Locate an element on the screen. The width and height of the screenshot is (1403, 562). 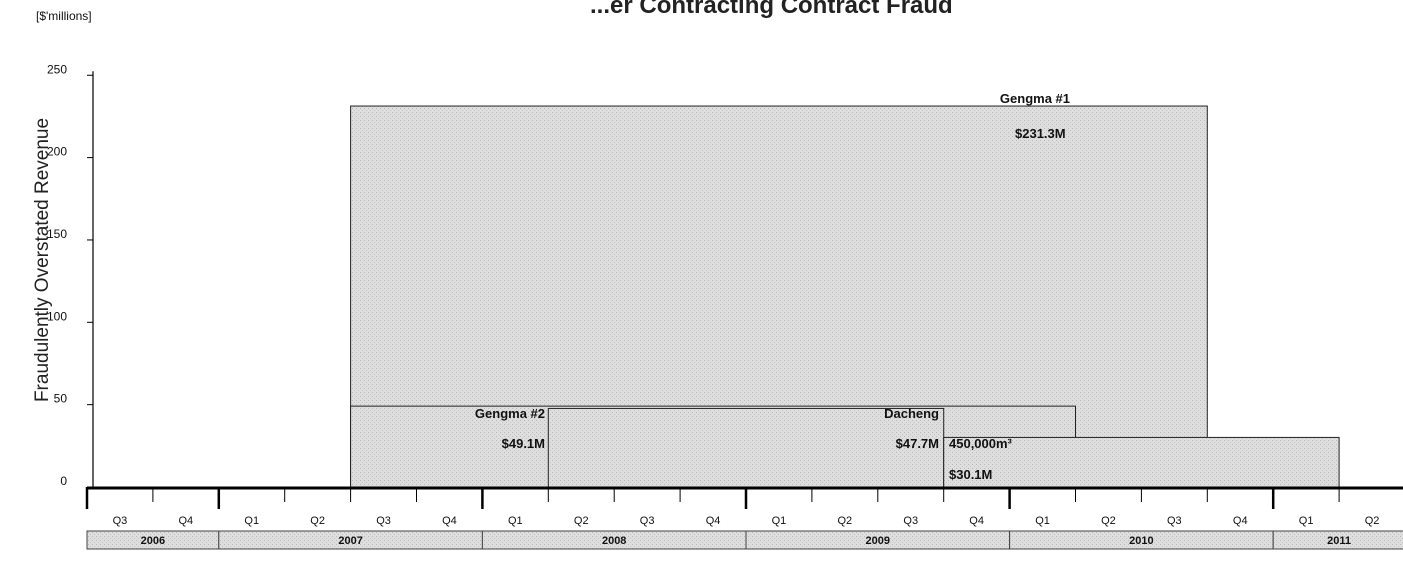
contract-name-label: Gengma #1 is located at coordinates (1035, 98).